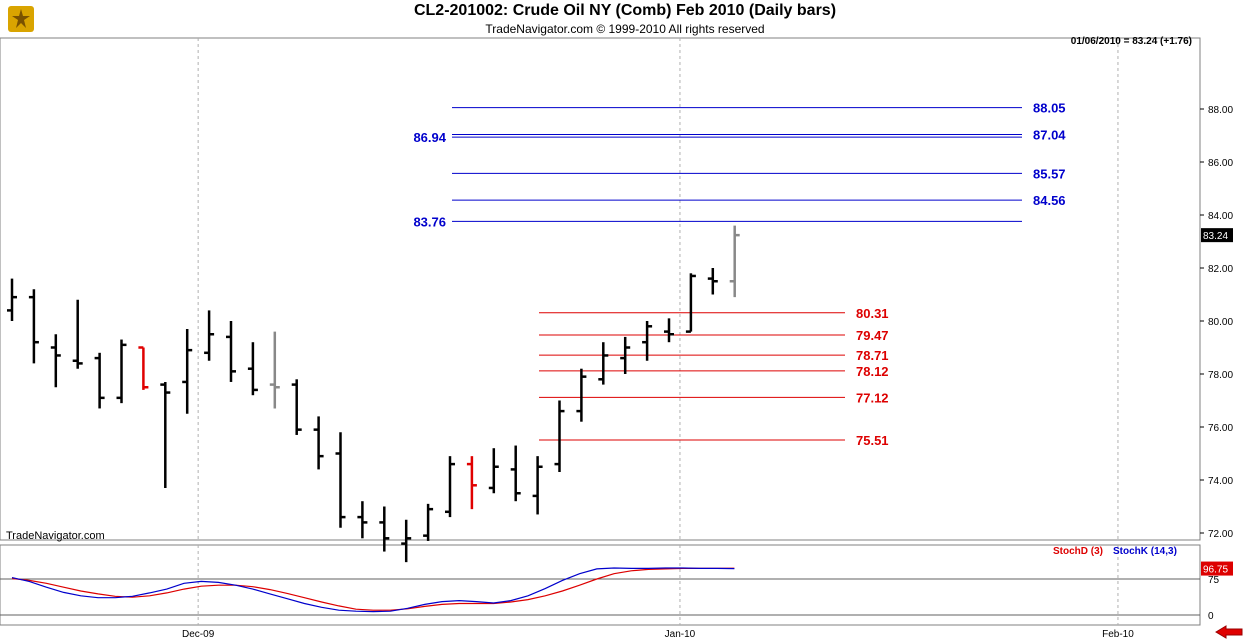  Describe the element at coordinates (1049, 108) in the screenshot. I see `blue-level-label: 88.05` at that location.